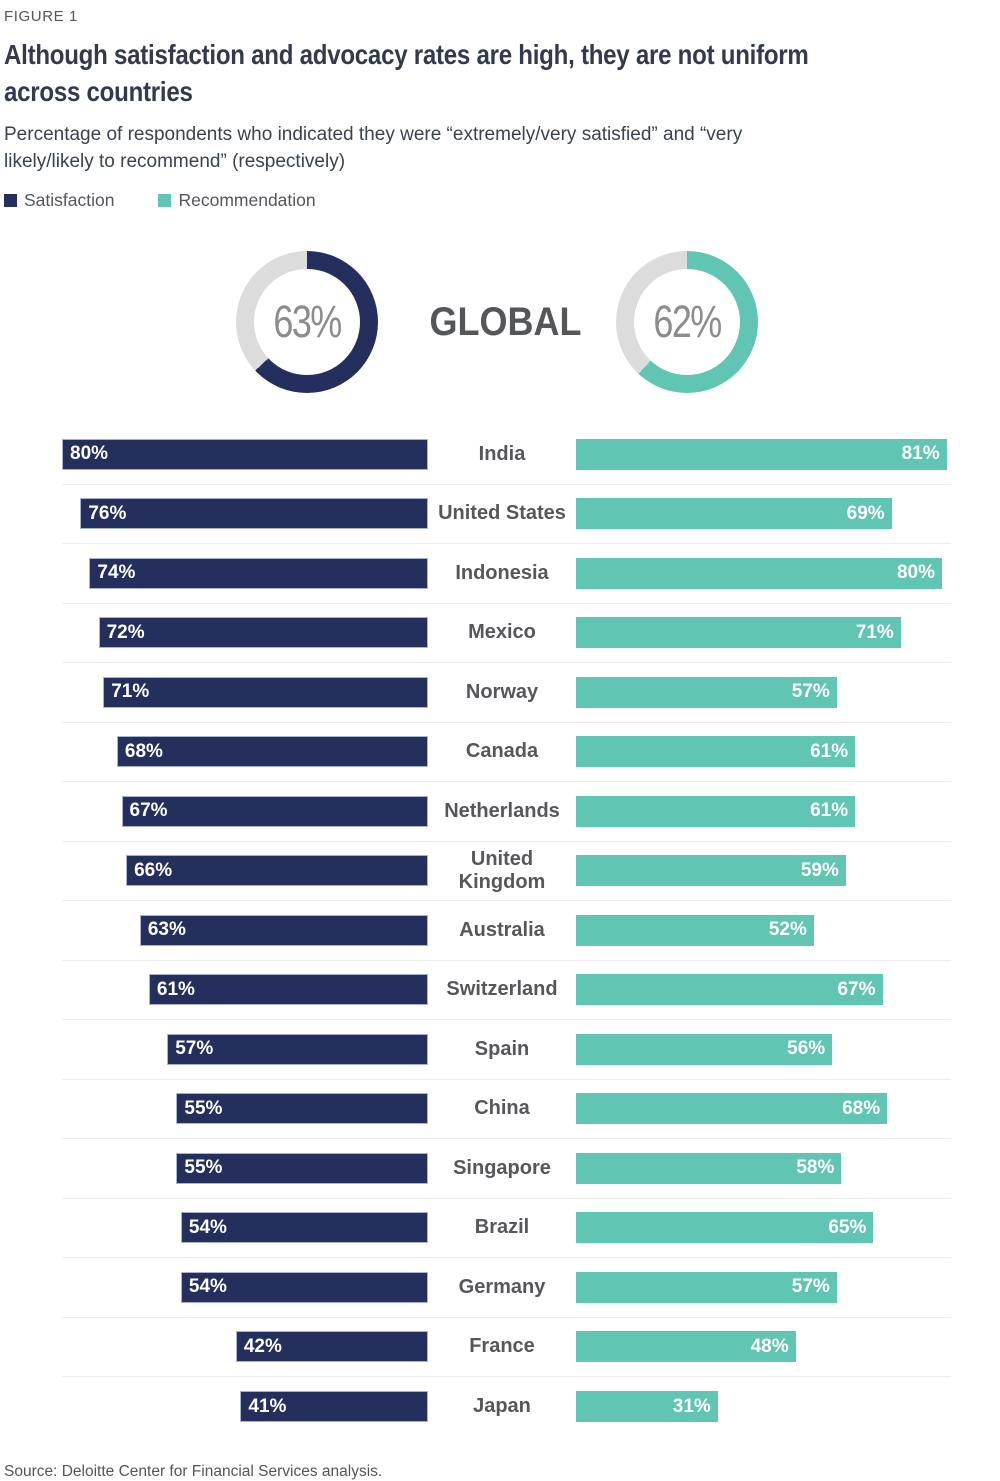 This screenshot has height=1481, width=1000. I want to click on country-label: Switzerland, so click(502, 989).